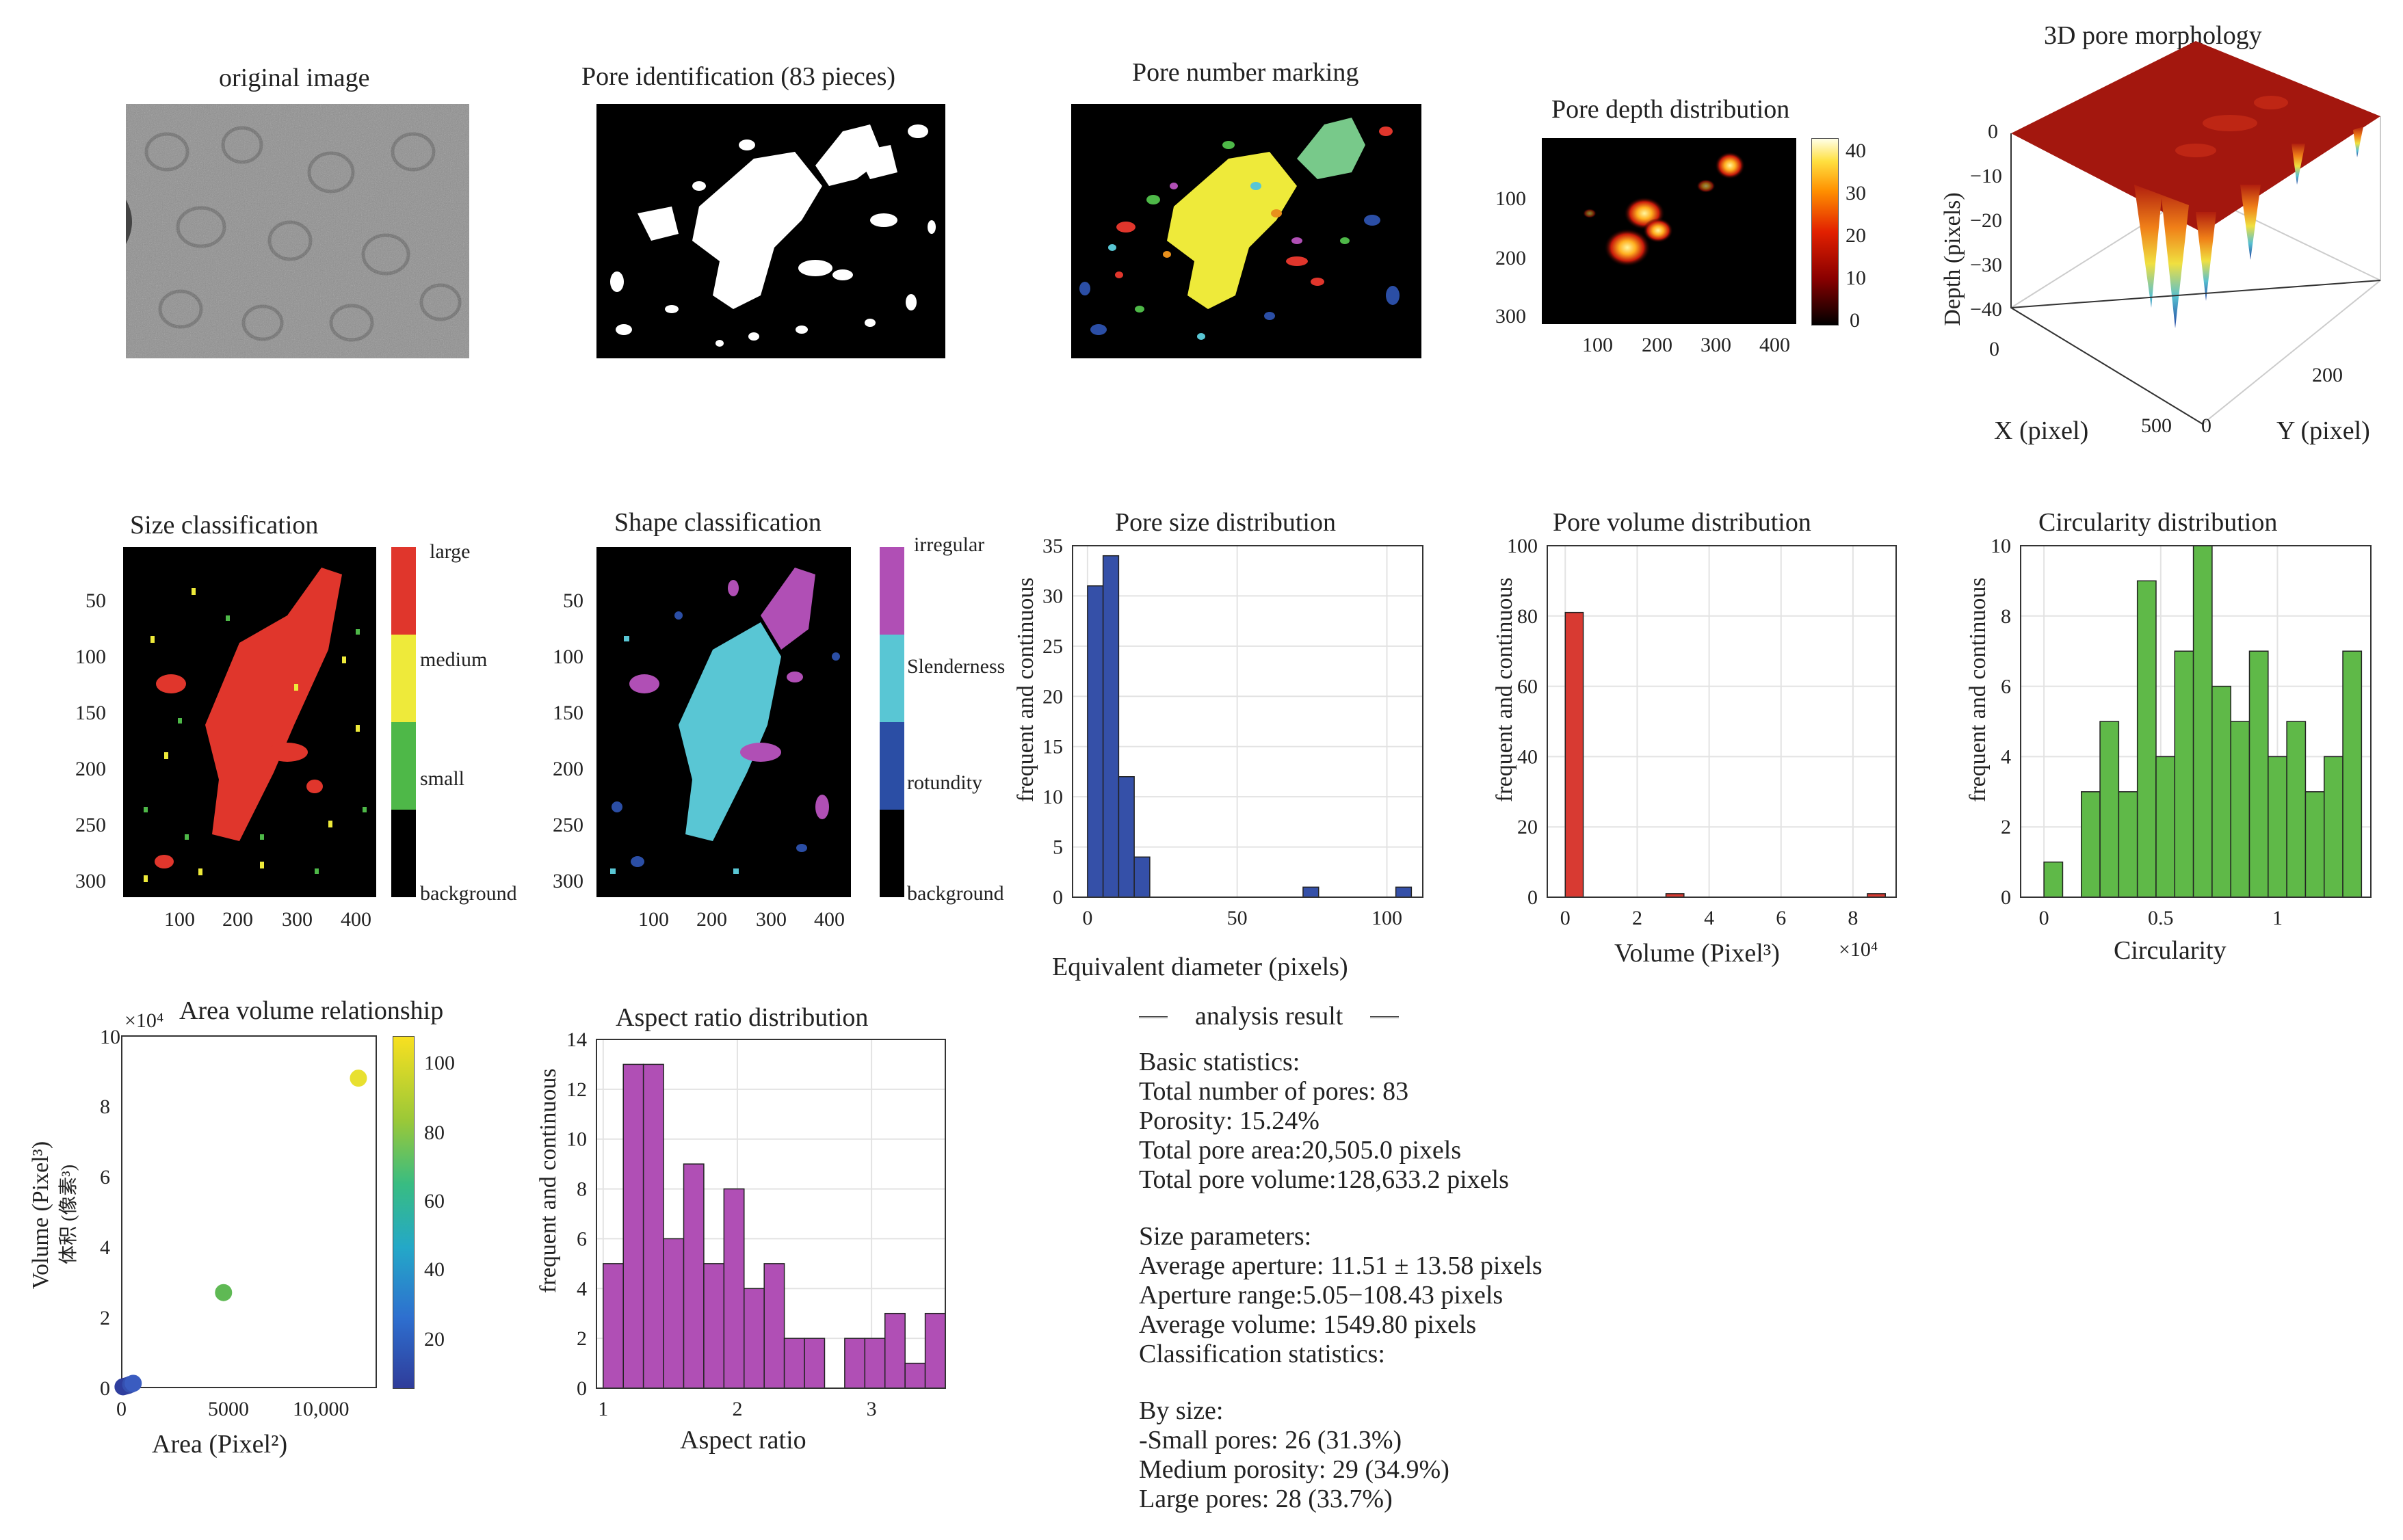 The height and width of the screenshot is (1540, 2403). I want to click on y-tick-label: 80, so click(1527, 616).